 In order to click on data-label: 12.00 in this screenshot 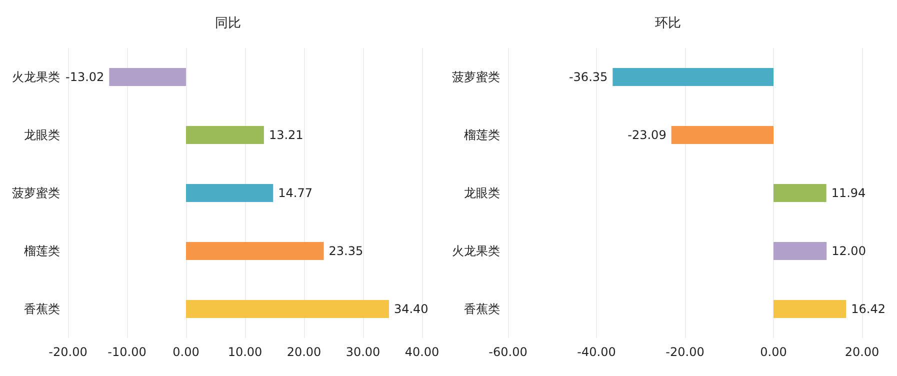, I will do `click(849, 251)`.